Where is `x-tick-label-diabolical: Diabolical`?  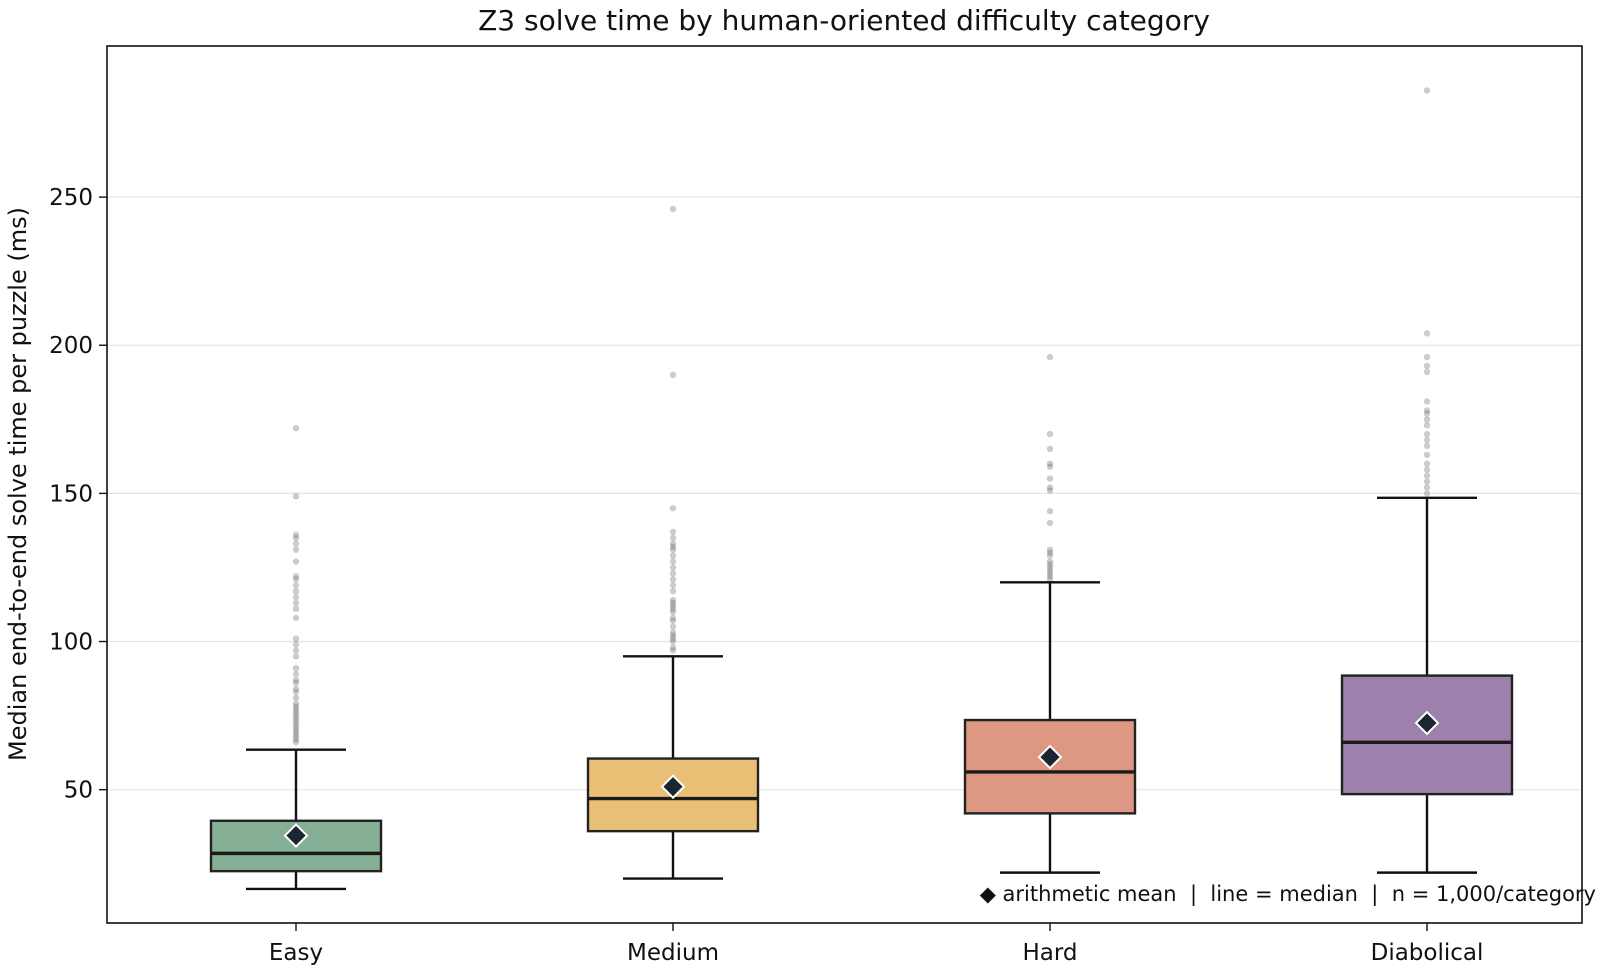
x-tick-label-diabolical: Diabolical is located at coordinates (1427, 953).